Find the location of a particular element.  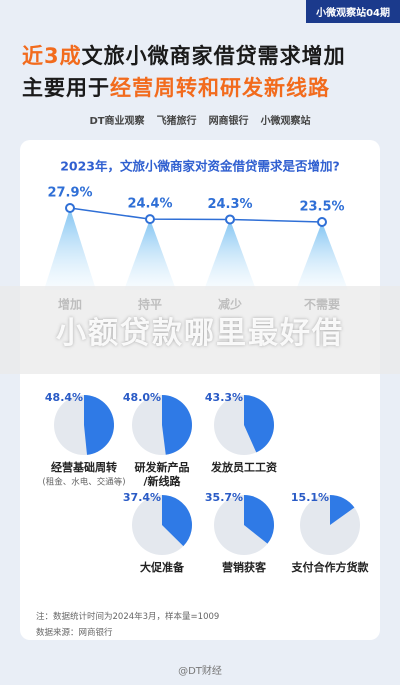

overlay: 小额贷款哪里最好借 is located at coordinates (200, 330).